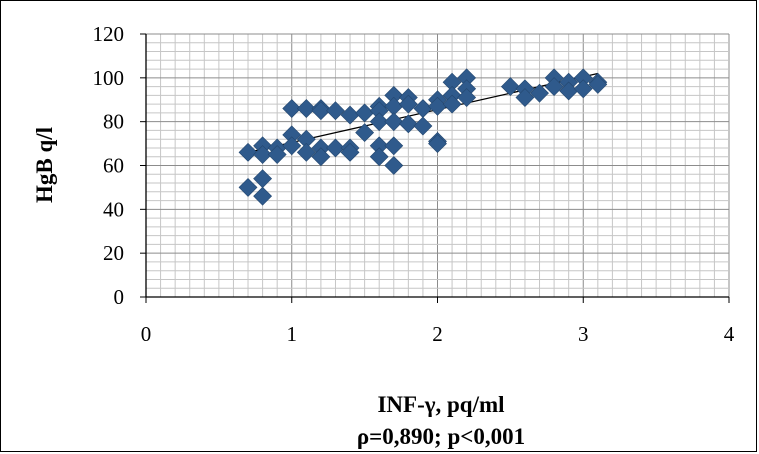 The width and height of the screenshot is (759, 454). I want to click on y-tick-label: 0, so click(119, 297).